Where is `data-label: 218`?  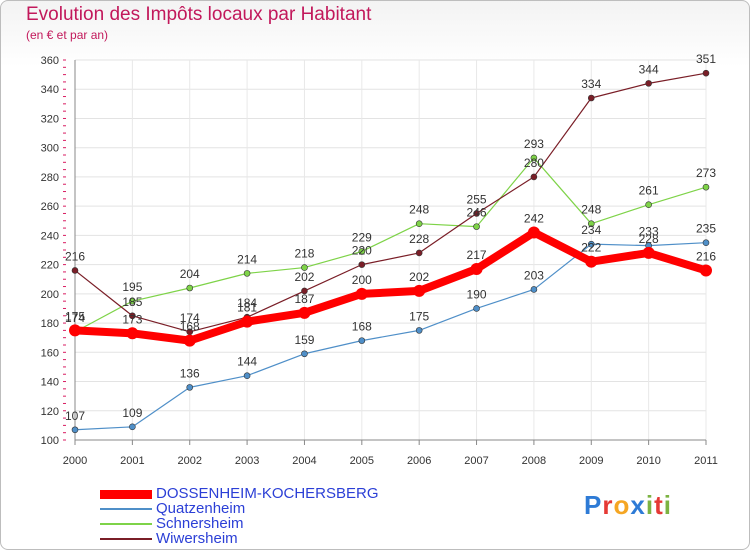 data-label: 218 is located at coordinates (304, 254).